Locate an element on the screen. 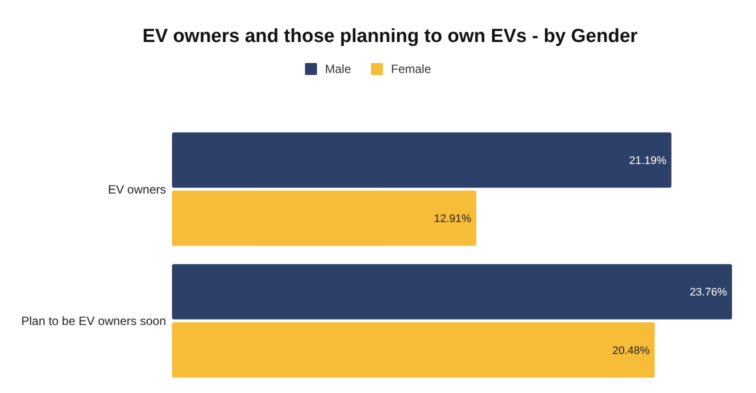  data-label: 20.48% is located at coordinates (631, 350).